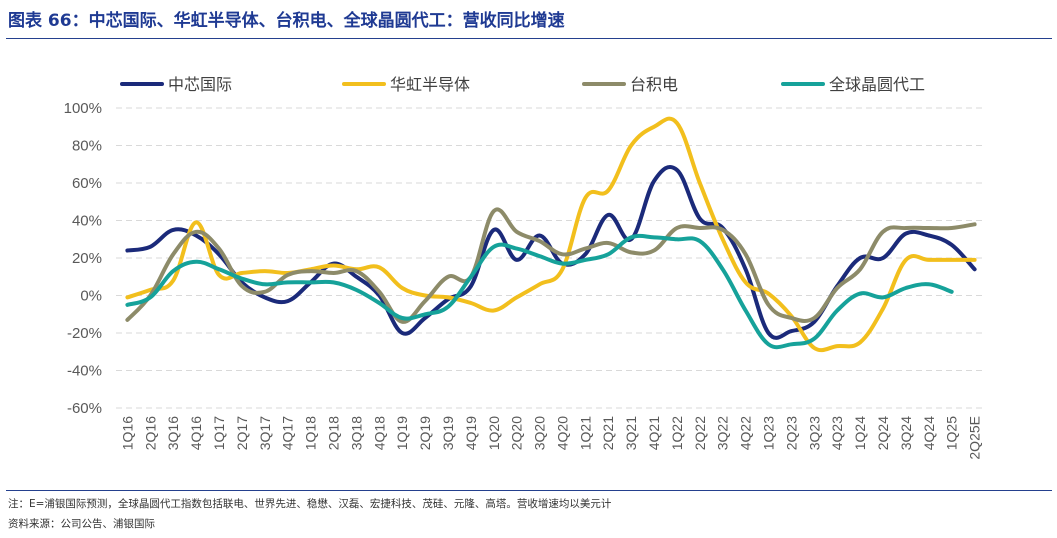 The height and width of the screenshot is (538, 1057). I want to click on footer-divider, so click(529, 490).